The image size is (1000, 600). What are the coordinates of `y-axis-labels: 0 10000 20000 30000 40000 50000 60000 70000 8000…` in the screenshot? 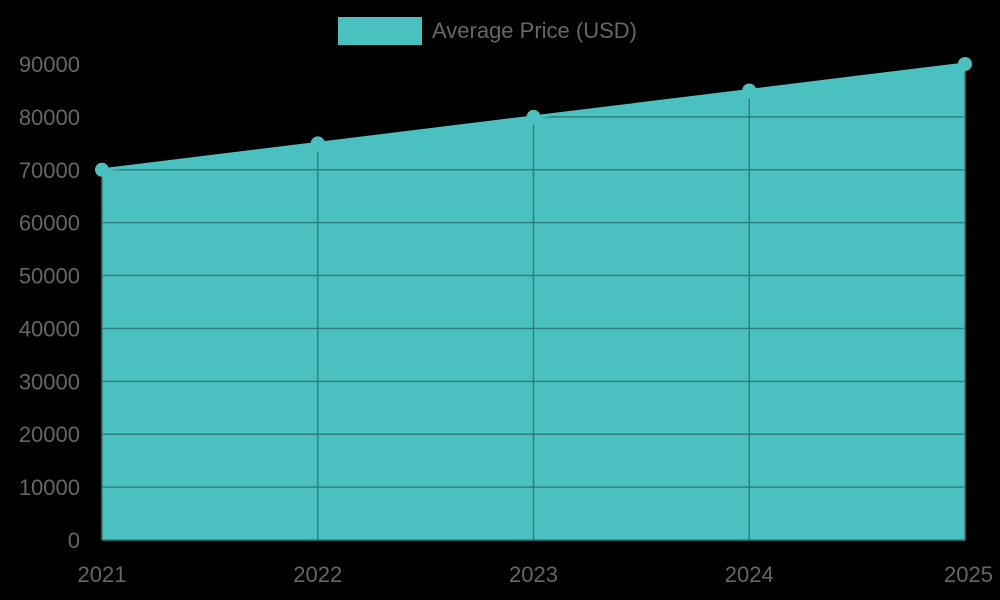 It's located at (49, 302).